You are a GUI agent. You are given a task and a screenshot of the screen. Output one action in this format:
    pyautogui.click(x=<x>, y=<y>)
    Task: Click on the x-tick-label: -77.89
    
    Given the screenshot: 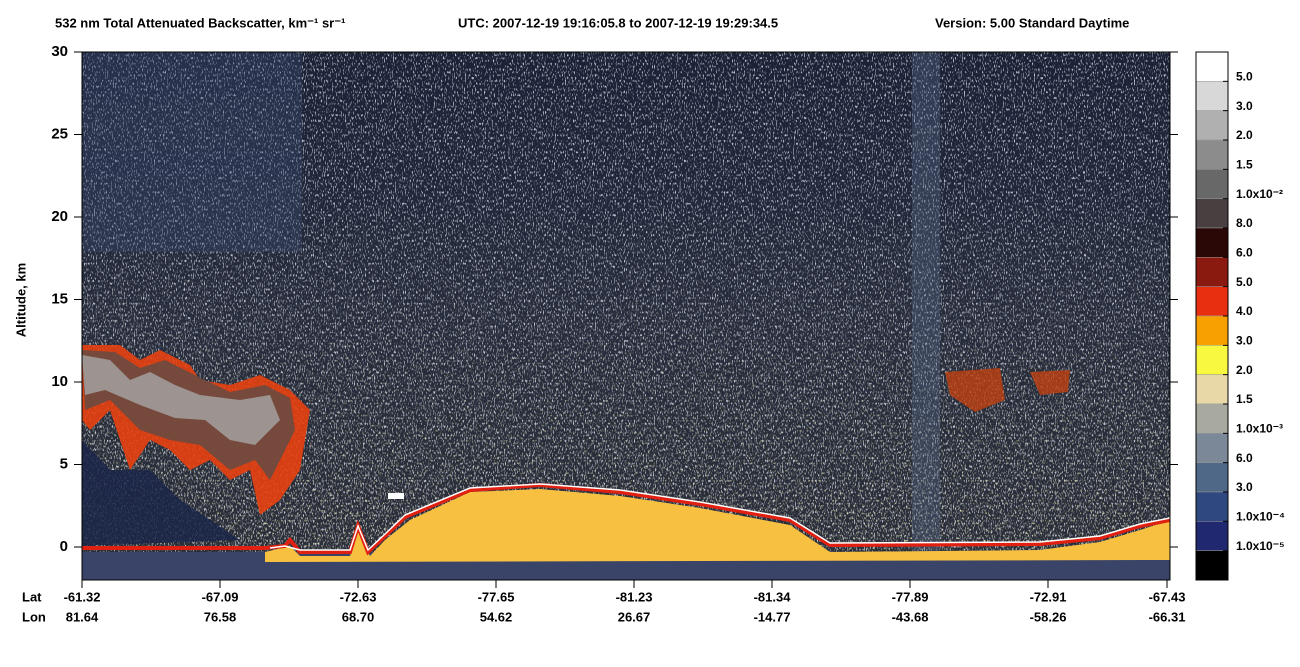 What is the action you would take?
    pyautogui.click(x=910, y=596)
    